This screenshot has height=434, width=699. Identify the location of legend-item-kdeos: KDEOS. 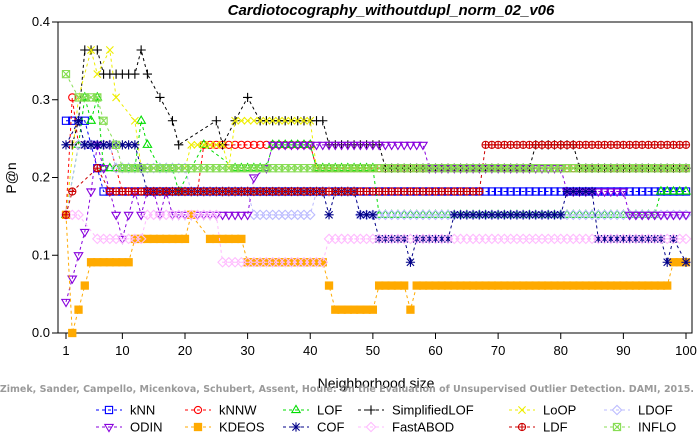
(225, 427).